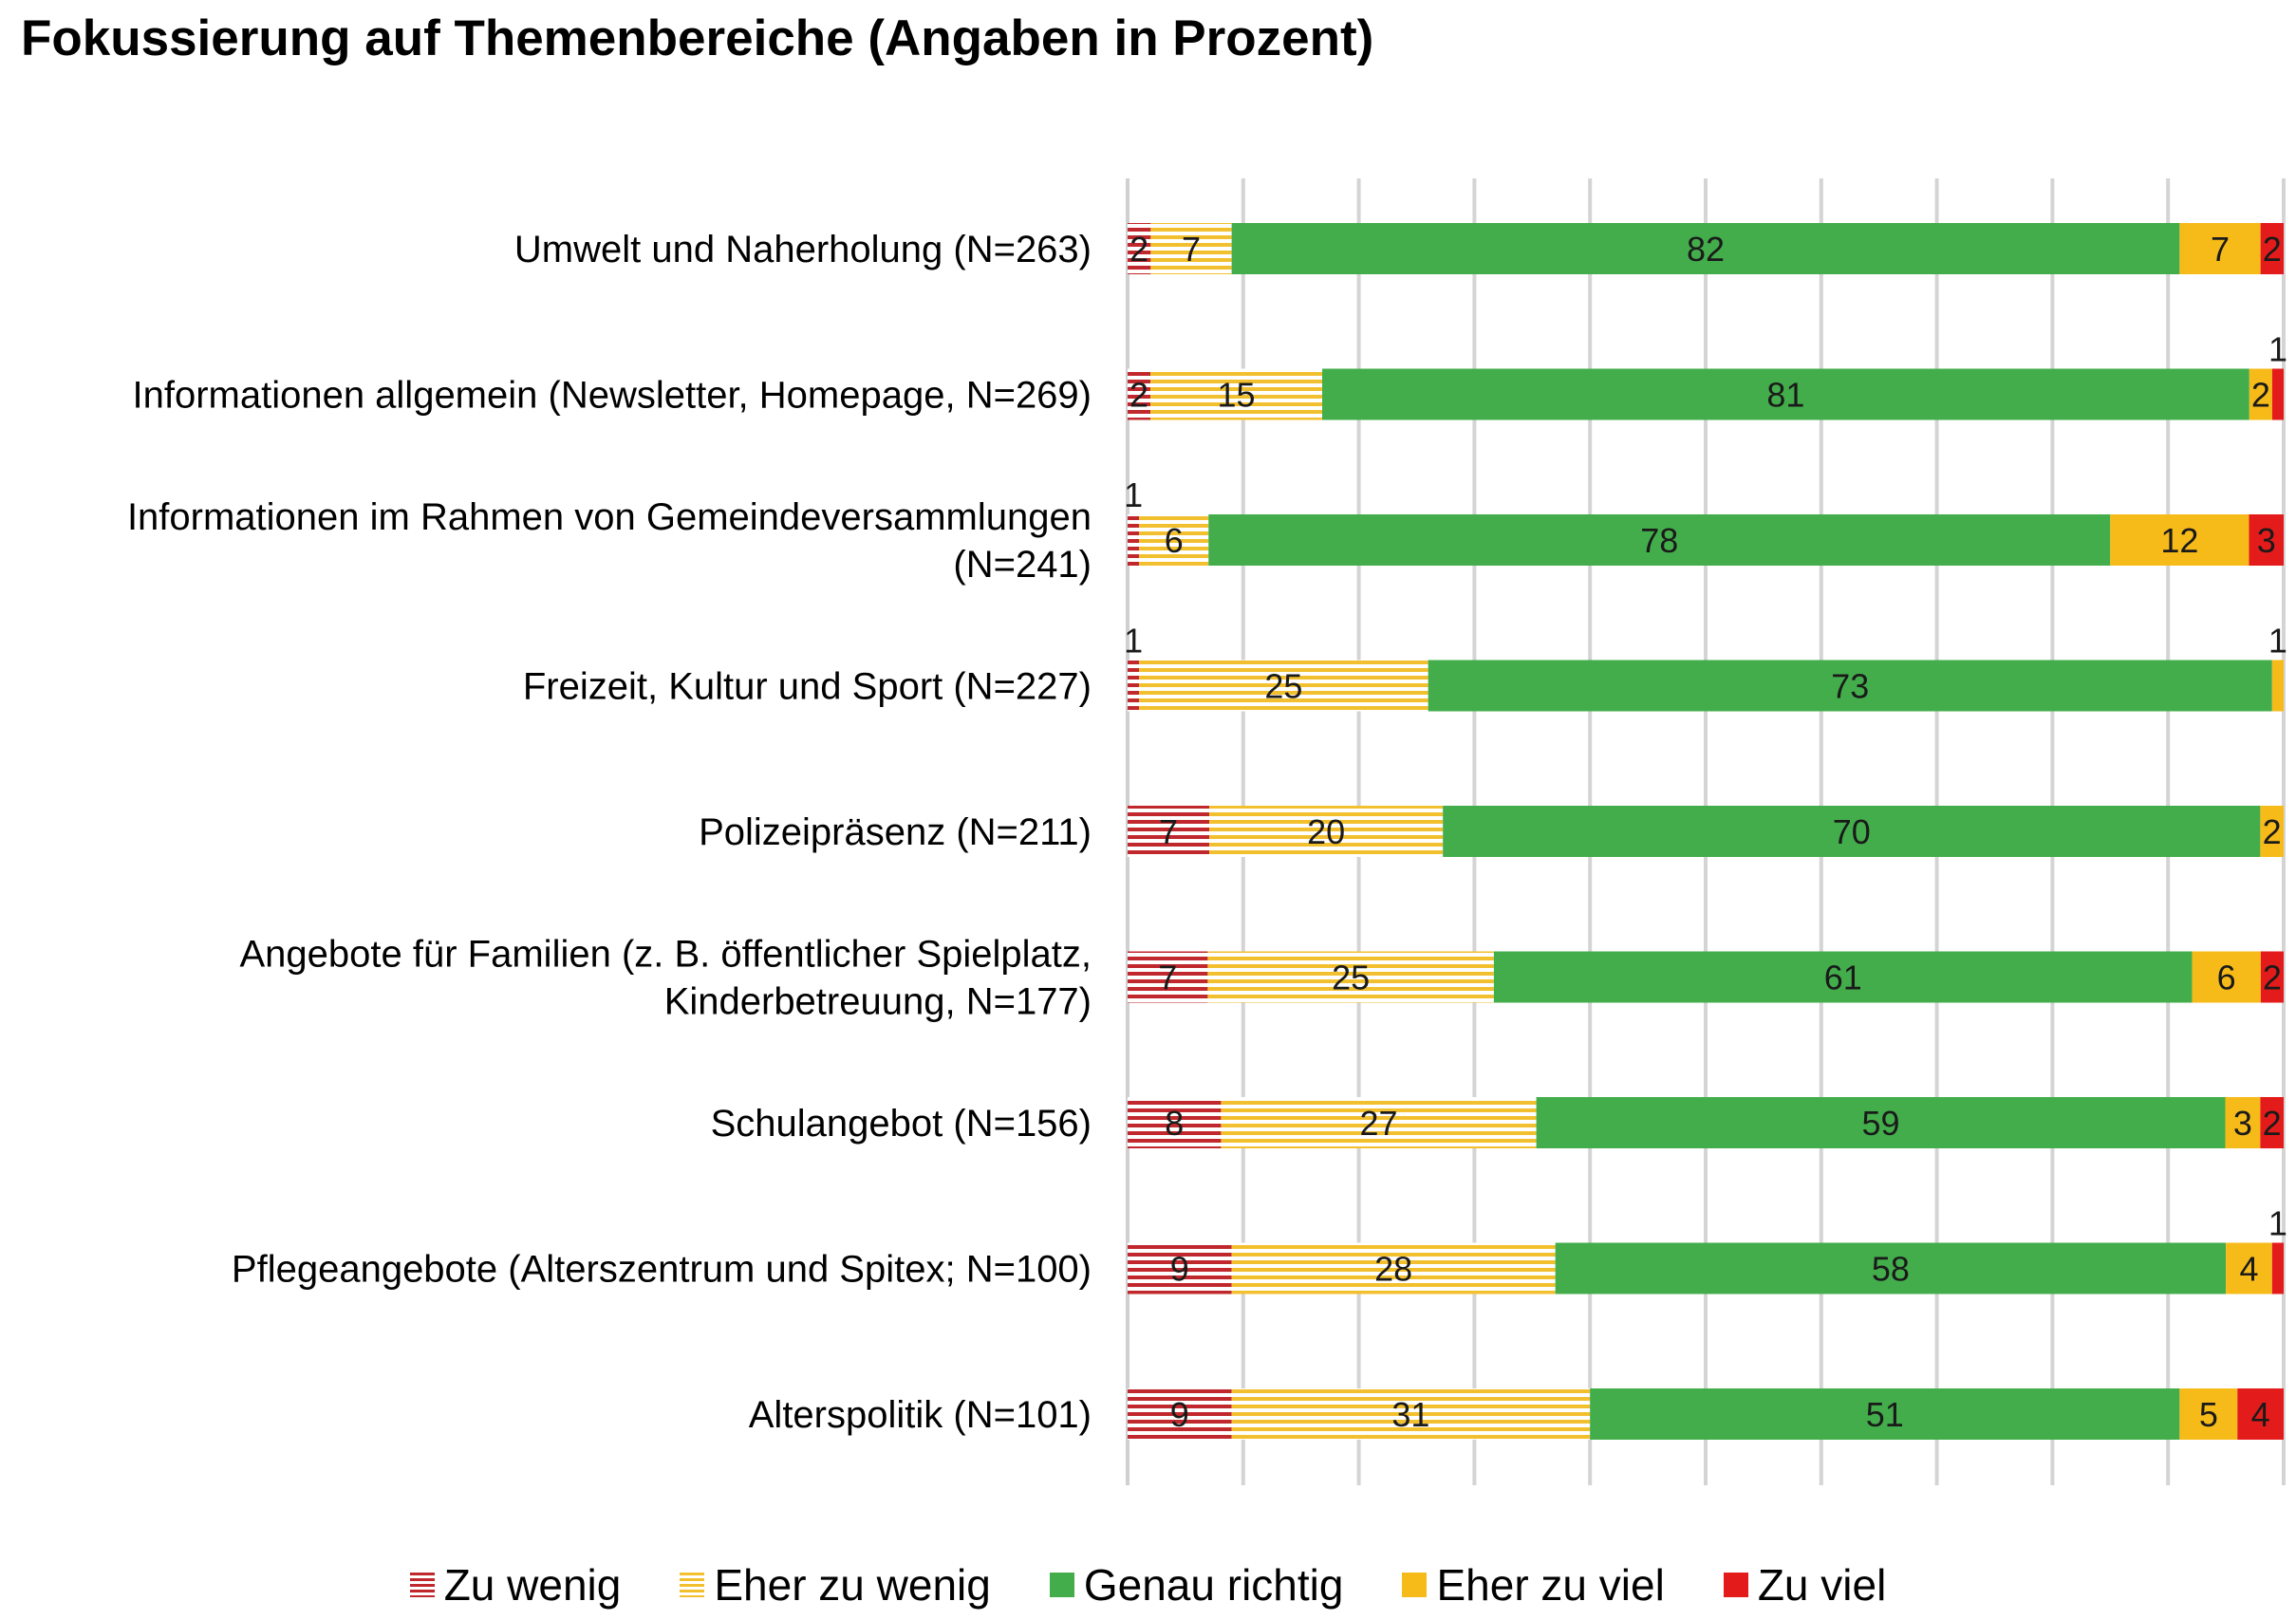  I want to click on data-label: 78, so click(1659, 541).